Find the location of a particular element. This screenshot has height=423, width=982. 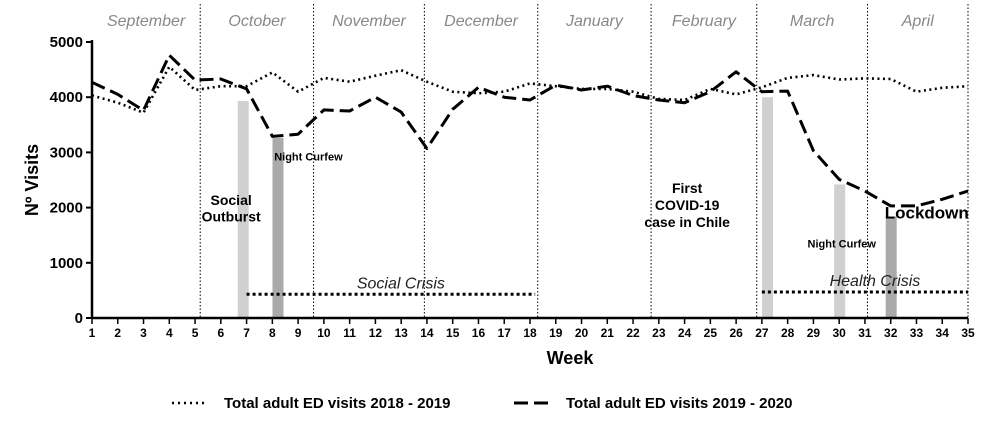

x-tick-label: 3 is located at coordinates (143, 333).